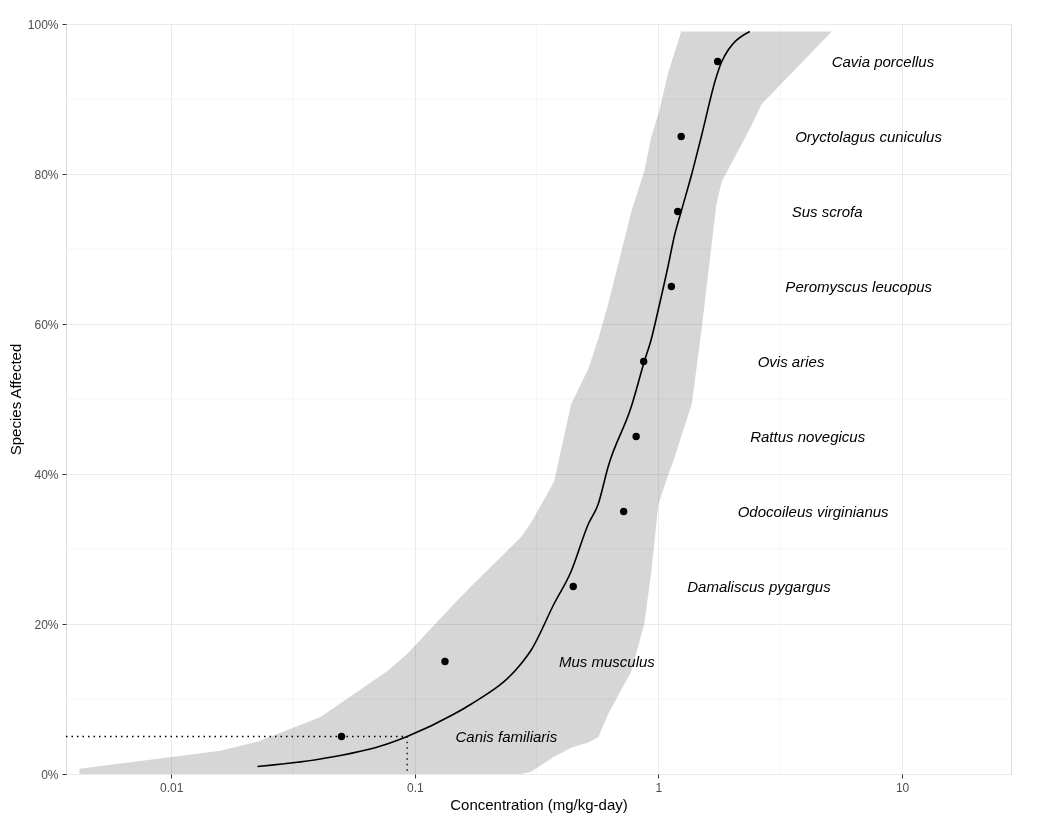 The image size is (1046, 827). Describe the element at coordinates (859, 286) in the screenshot. I see `annotation: Peromyscus leucopus` at that location.